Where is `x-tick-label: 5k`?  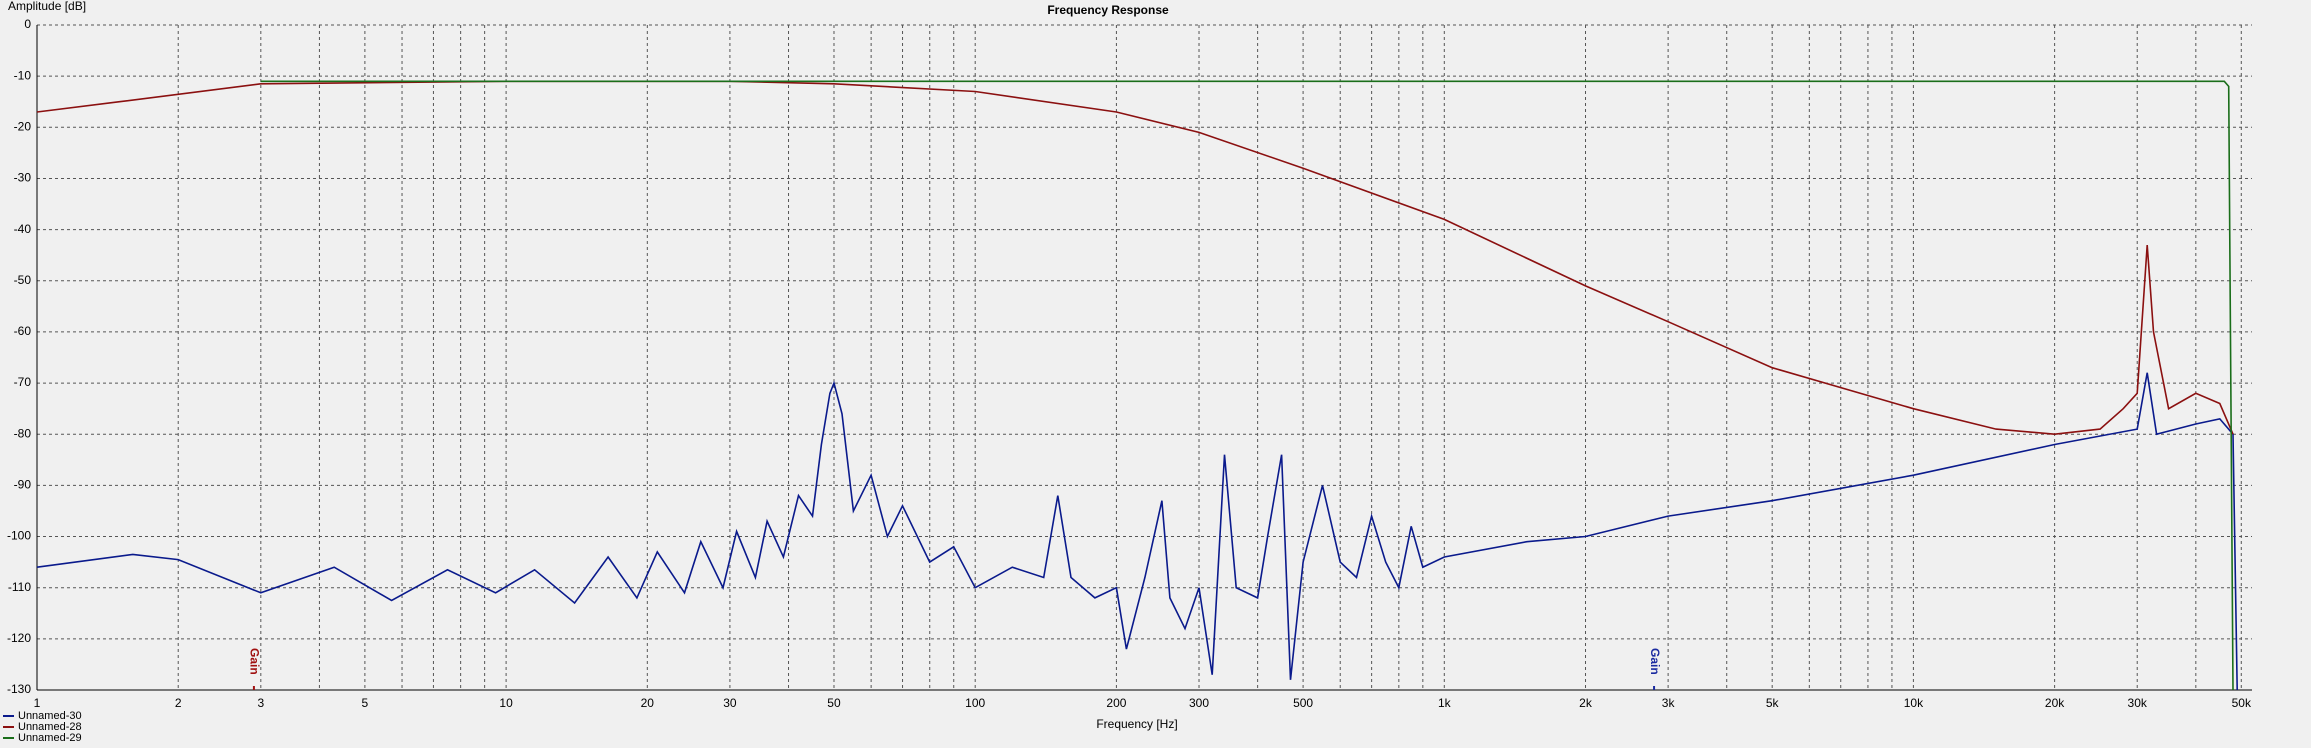 x-tick-label: 5k is located at coordinates (1773, 703).